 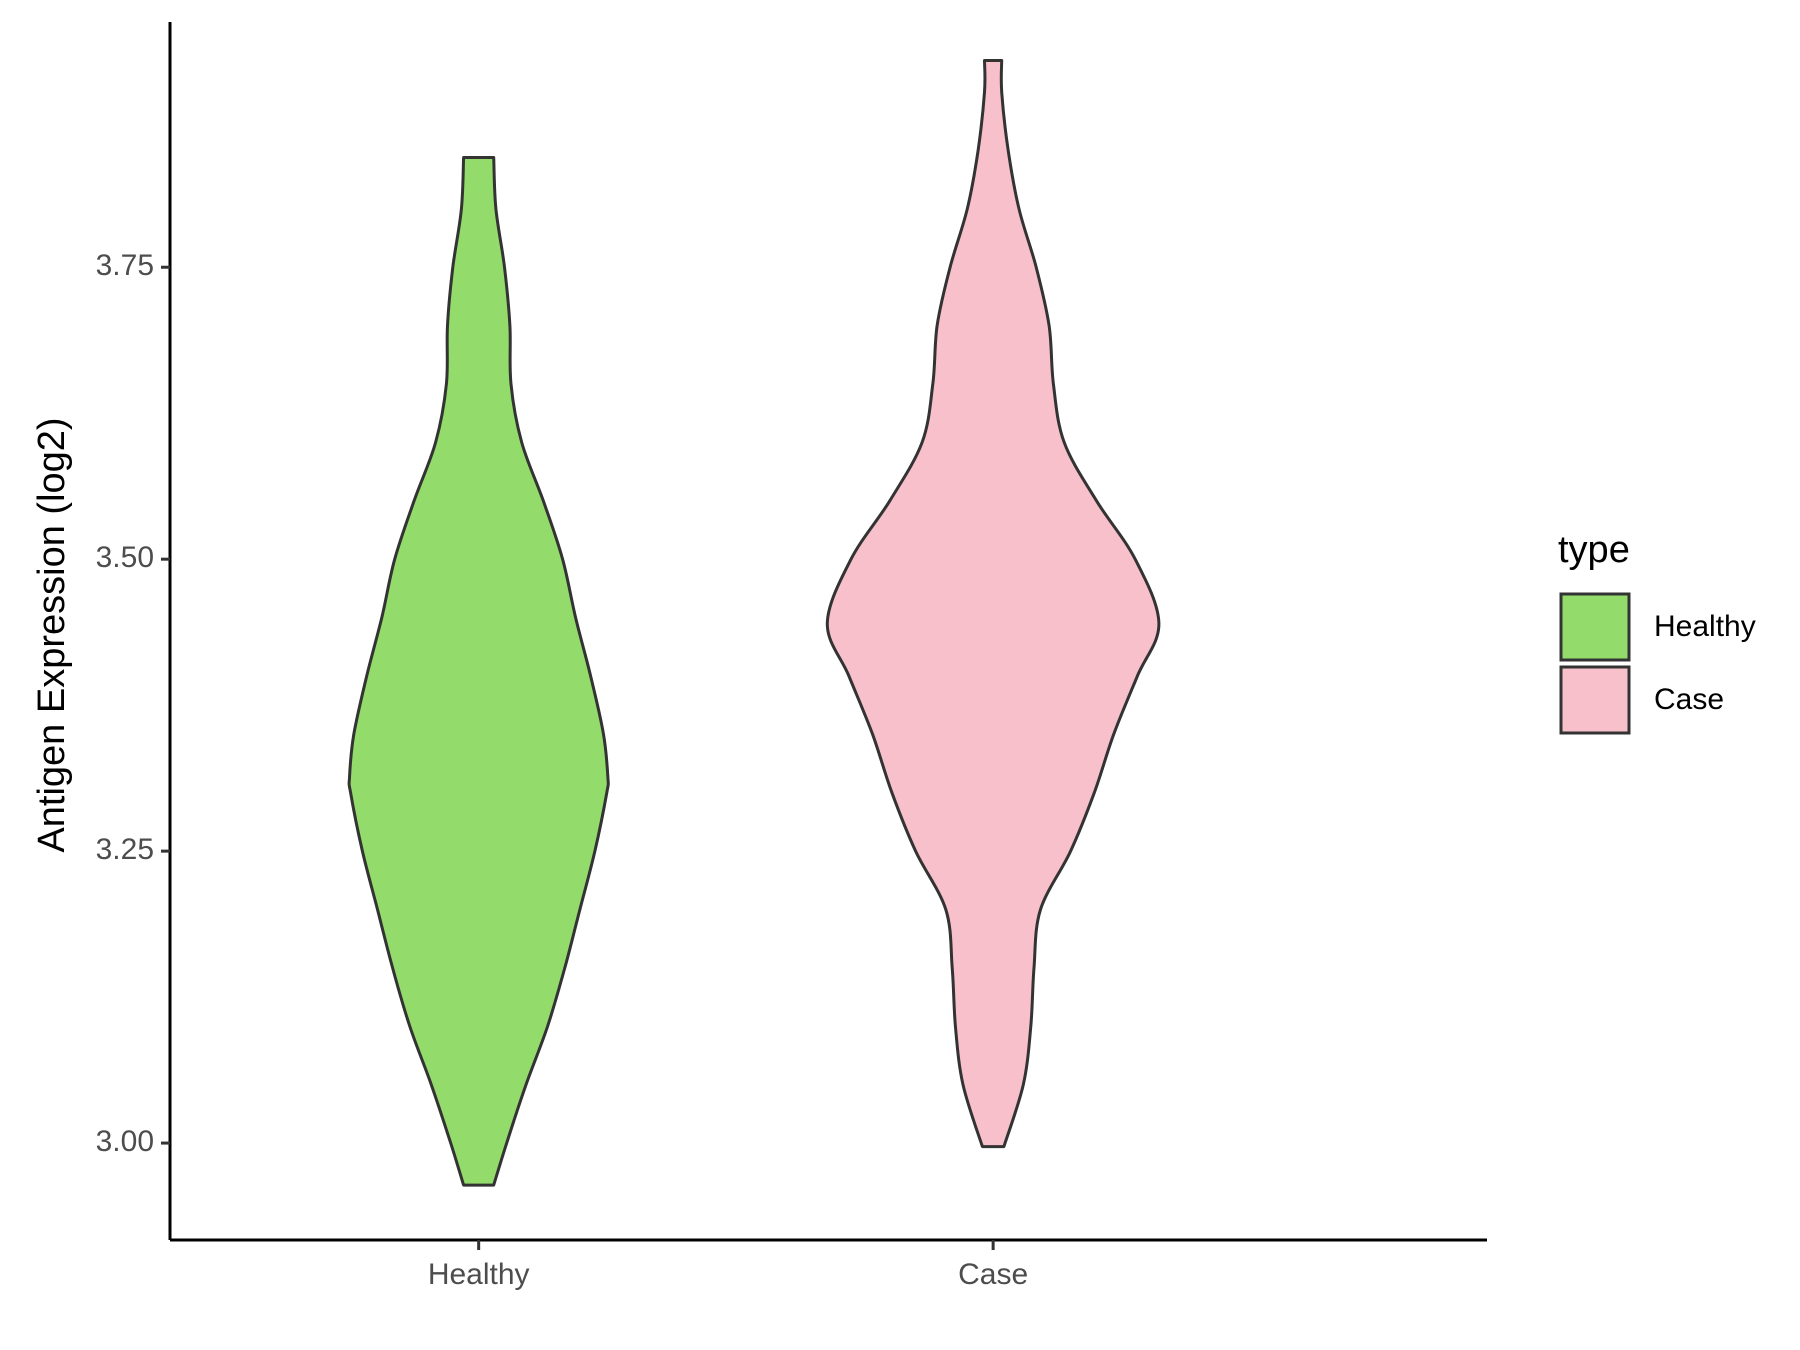 I want to click on y-tick-label: 3.25, so click(x=125, y=849).